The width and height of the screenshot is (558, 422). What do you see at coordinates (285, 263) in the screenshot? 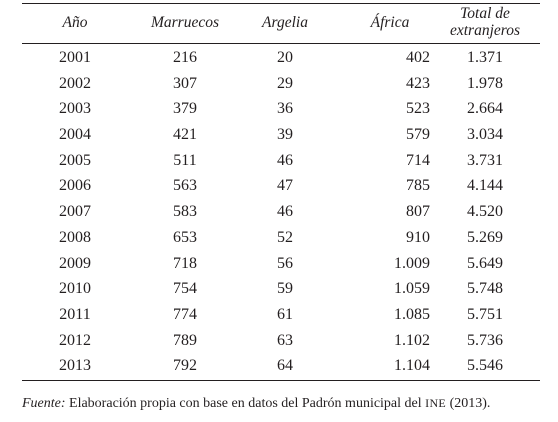
I see `cell-algeria: 56` at bounding box center [285, 263].